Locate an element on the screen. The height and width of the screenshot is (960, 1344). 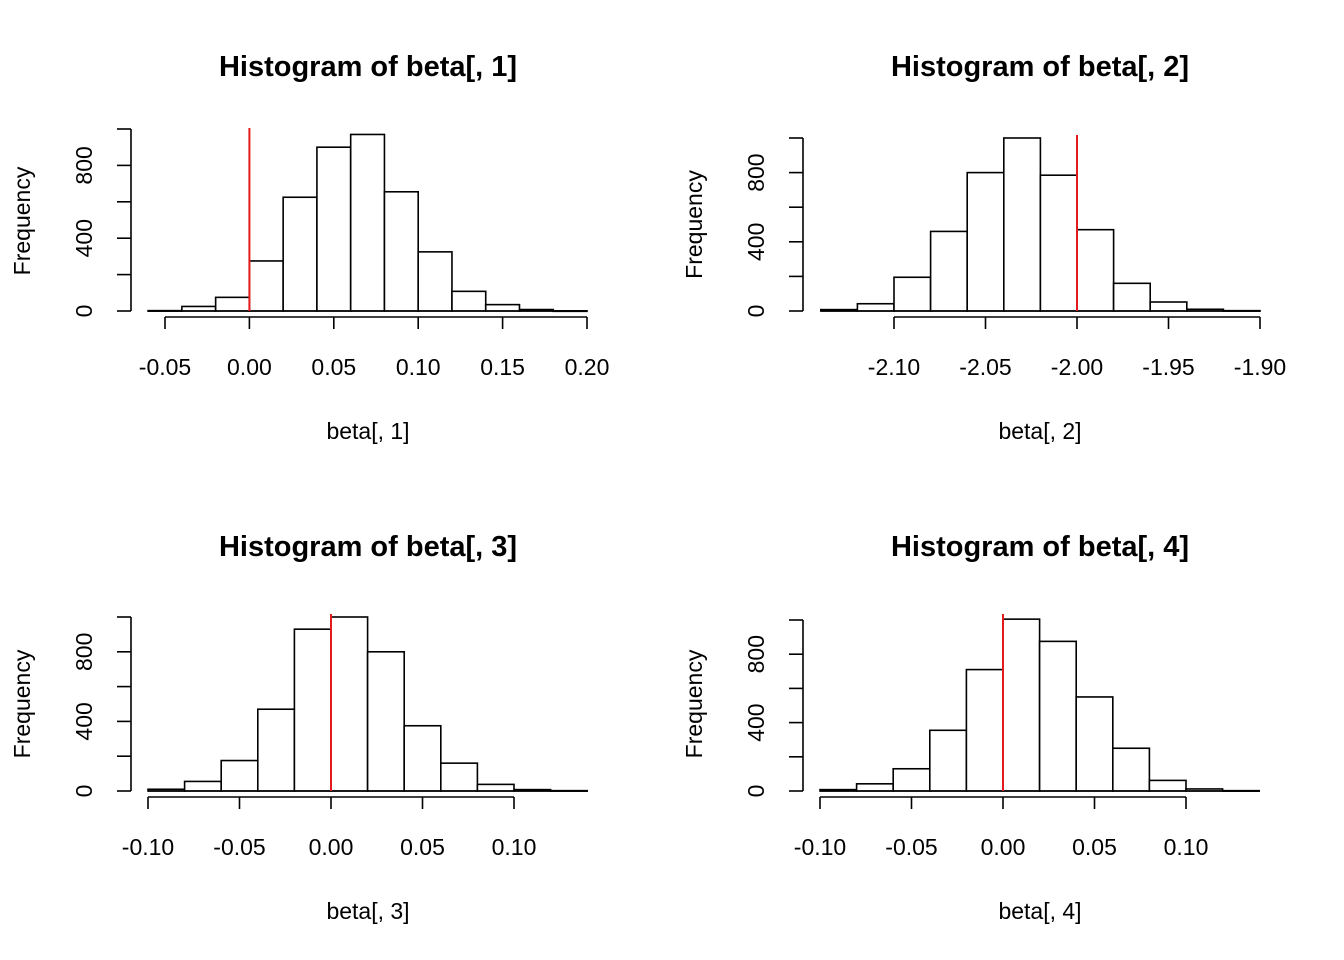
x-axis-label: beta[, 3] is located at coordinates (367, 911).